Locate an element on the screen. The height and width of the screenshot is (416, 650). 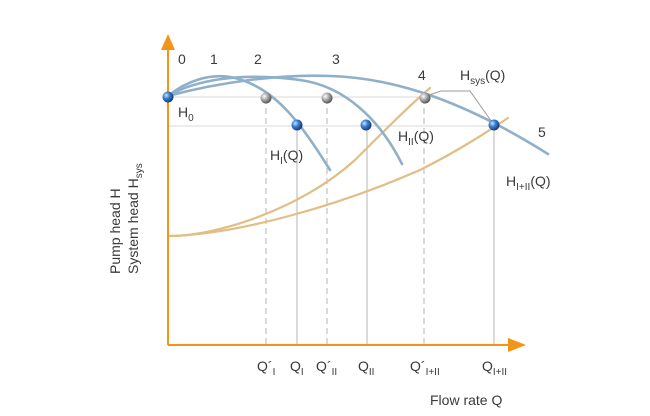
point-label-5: 5 is located at coordinates (542, 132).